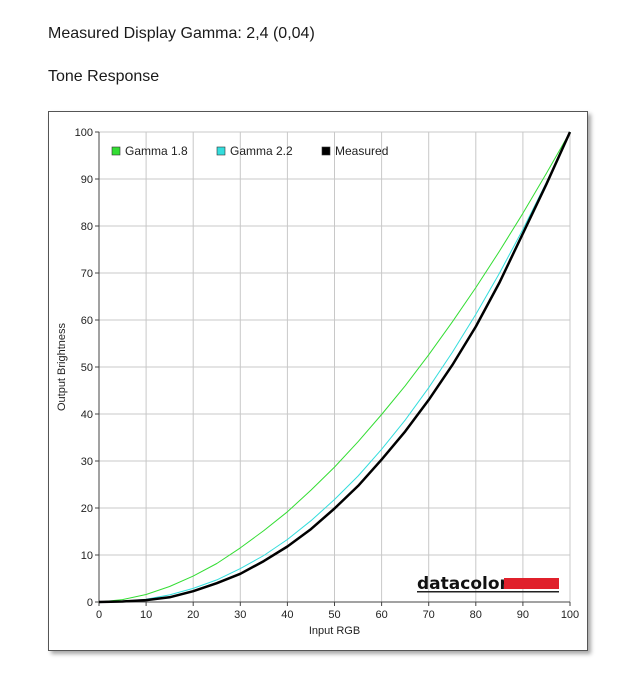 The width and height of the screenshot is (638, 673). I want to click on y-tick-label: 40, so click(87, 415).